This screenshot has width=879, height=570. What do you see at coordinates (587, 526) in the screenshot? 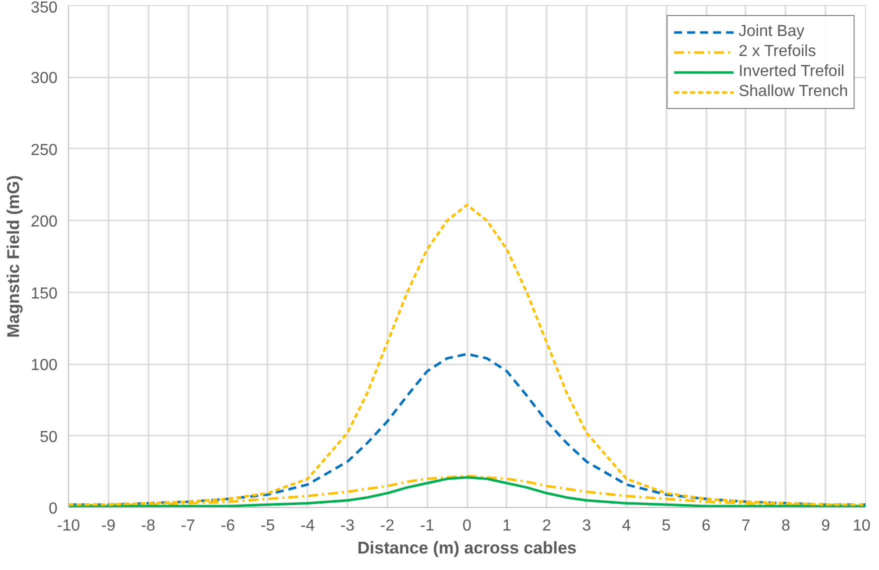
I see `x-tick-label: 3` at bounding box center [587, 526].